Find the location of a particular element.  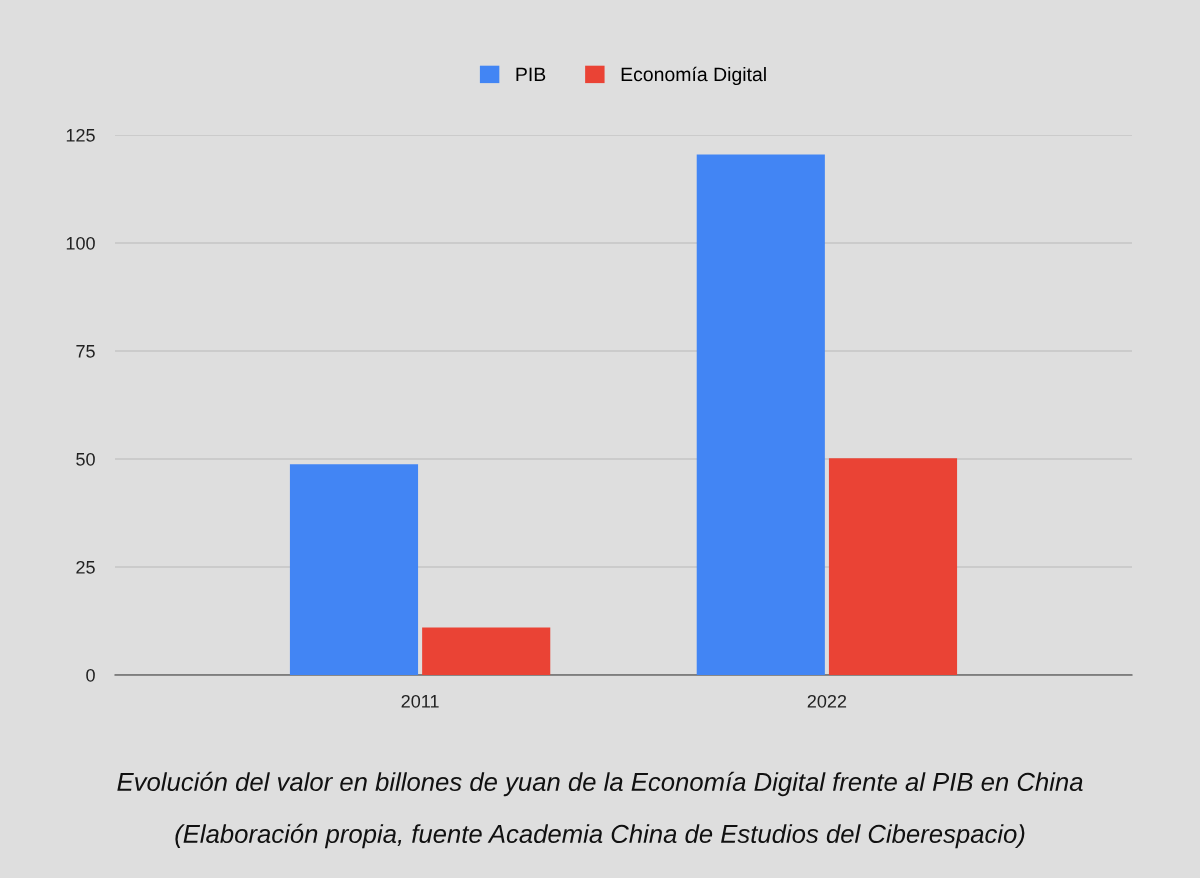

legend-label: Economía Digital is located at coordinates (693, 76).